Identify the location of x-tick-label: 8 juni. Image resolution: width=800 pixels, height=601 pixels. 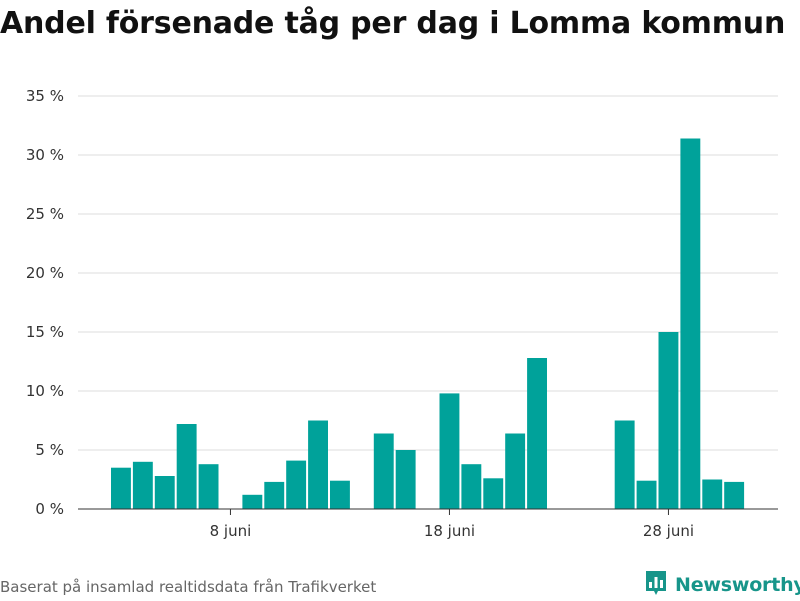
(231, 531).